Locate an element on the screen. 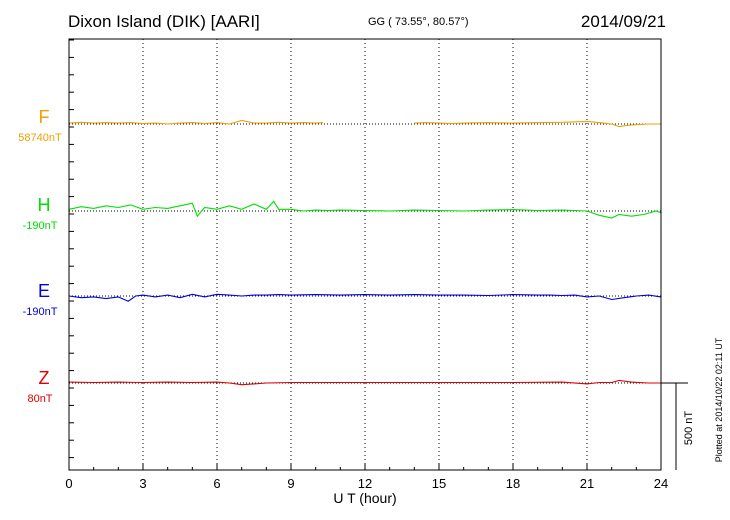 Image resolution: width=730 pixels, height=520 pixels. series-line-H is located at coordinates (365, 209).